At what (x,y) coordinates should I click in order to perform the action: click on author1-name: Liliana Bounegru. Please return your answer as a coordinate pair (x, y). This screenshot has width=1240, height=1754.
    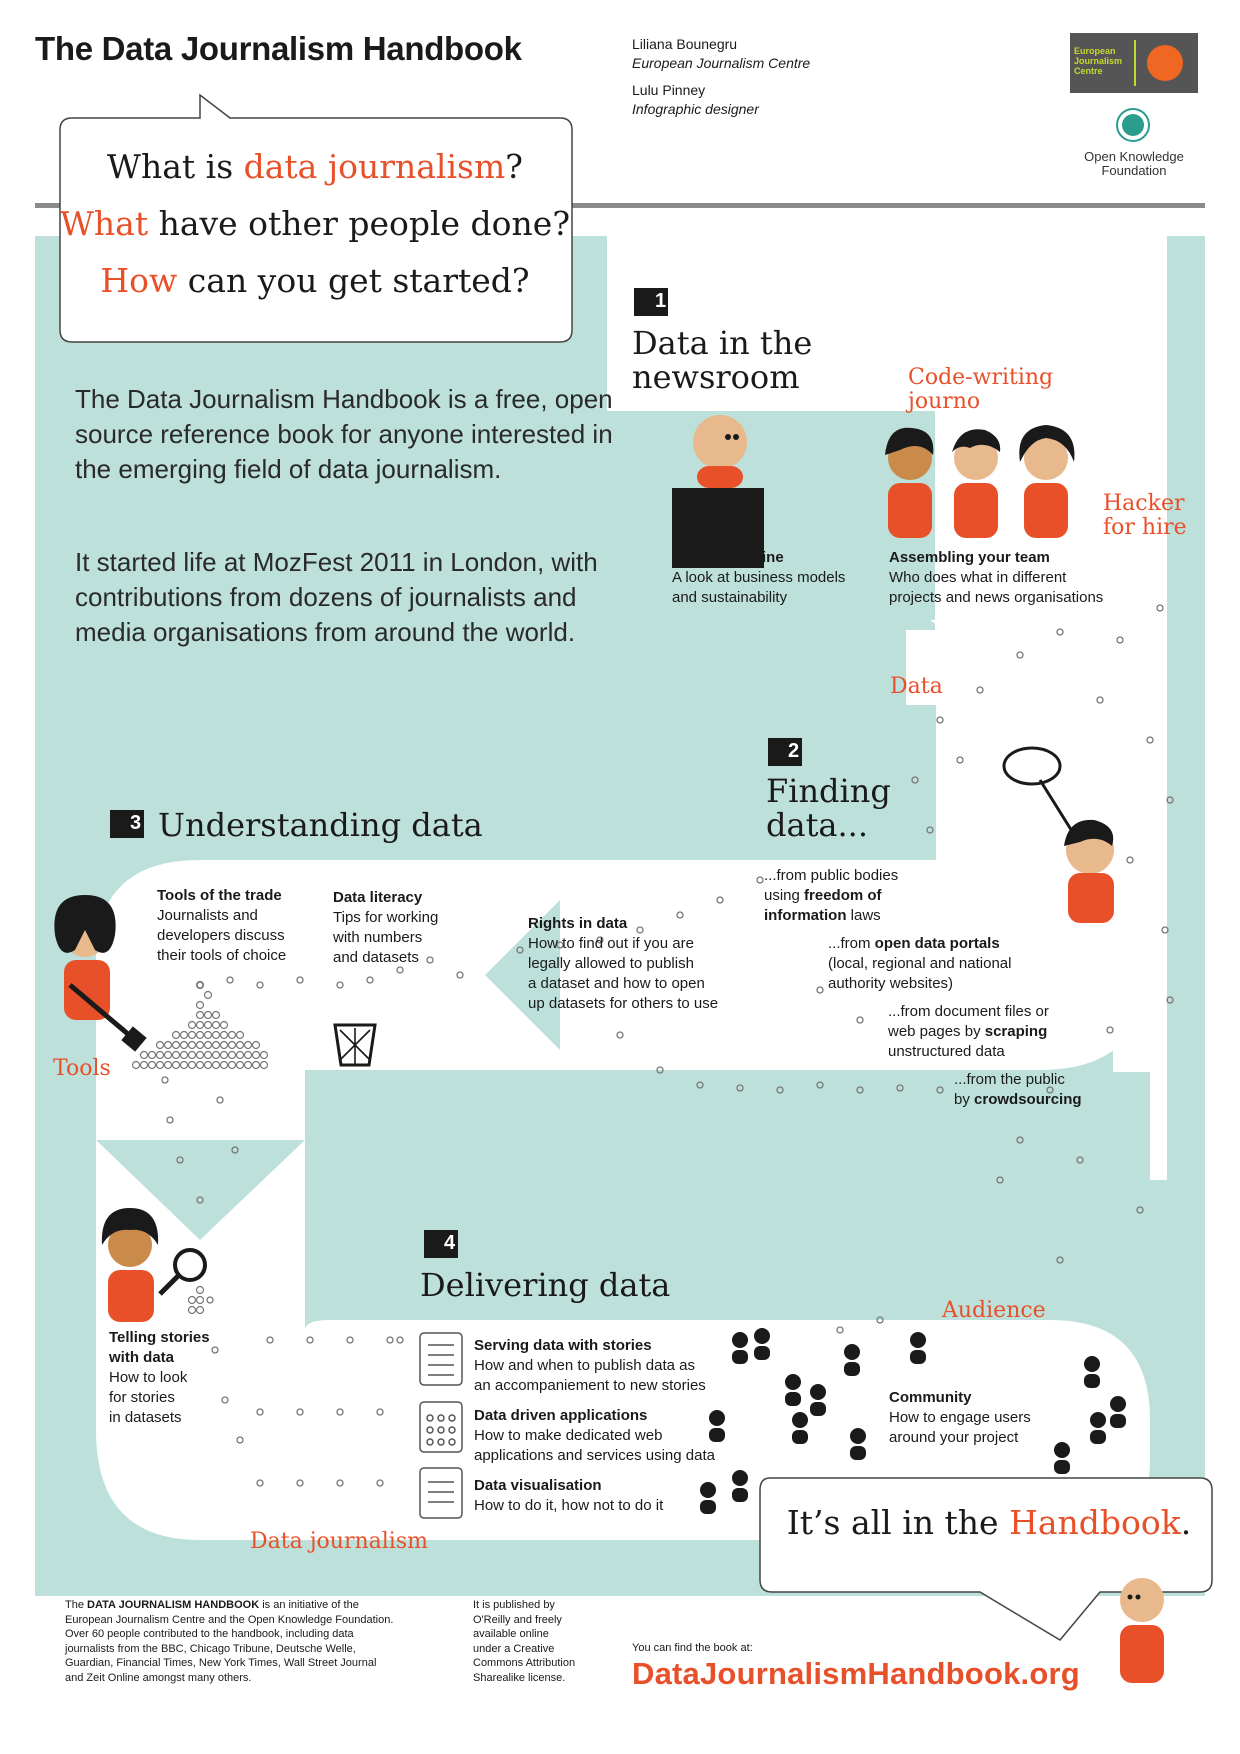
    Looking at the image, I should click on (685, 44).